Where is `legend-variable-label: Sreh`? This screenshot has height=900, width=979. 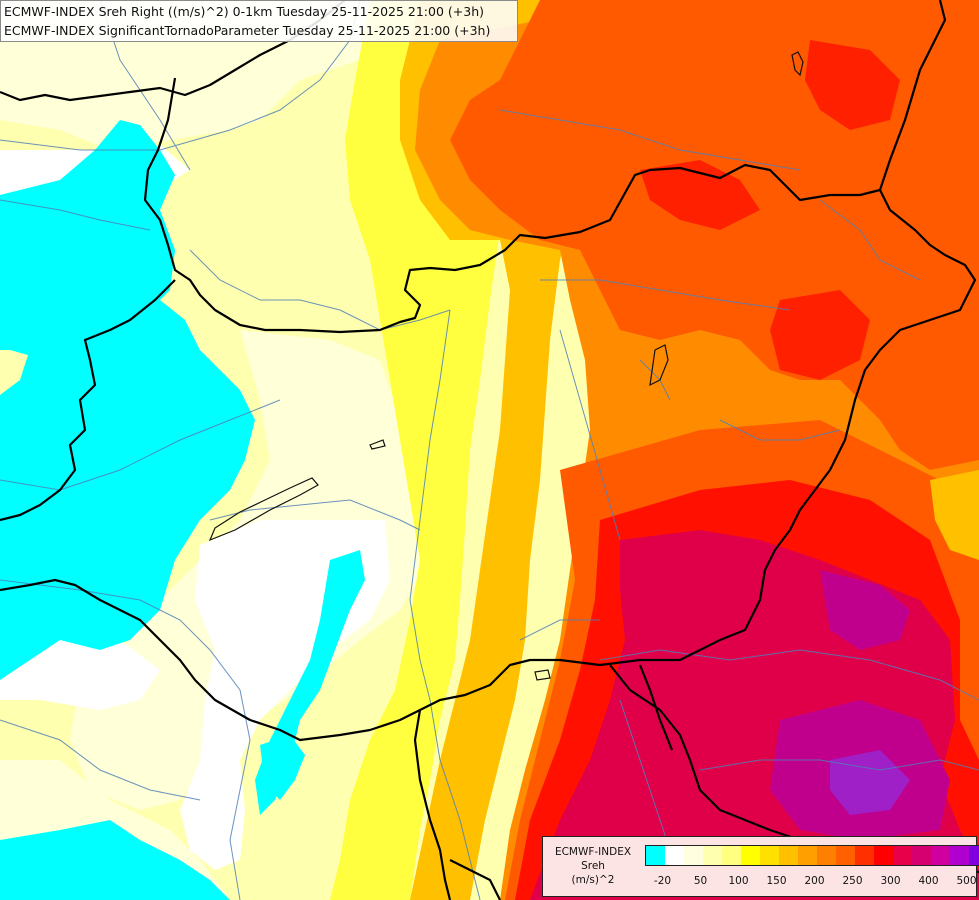 legend-variable-label: Sreh is located at coordinates (593, 866).